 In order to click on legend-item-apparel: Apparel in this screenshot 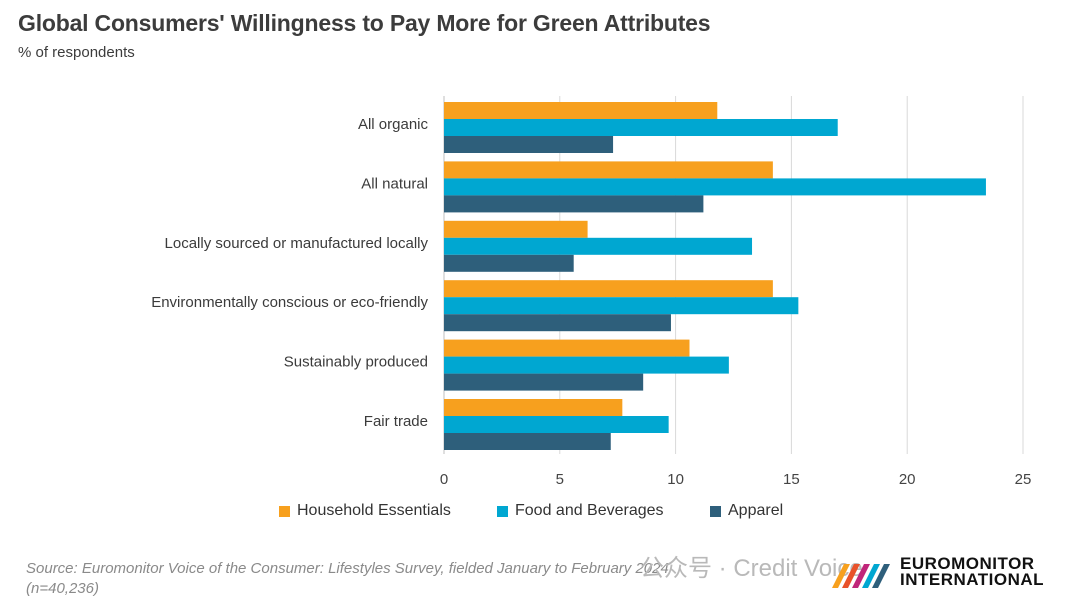, I will do `click(746, 511)`.